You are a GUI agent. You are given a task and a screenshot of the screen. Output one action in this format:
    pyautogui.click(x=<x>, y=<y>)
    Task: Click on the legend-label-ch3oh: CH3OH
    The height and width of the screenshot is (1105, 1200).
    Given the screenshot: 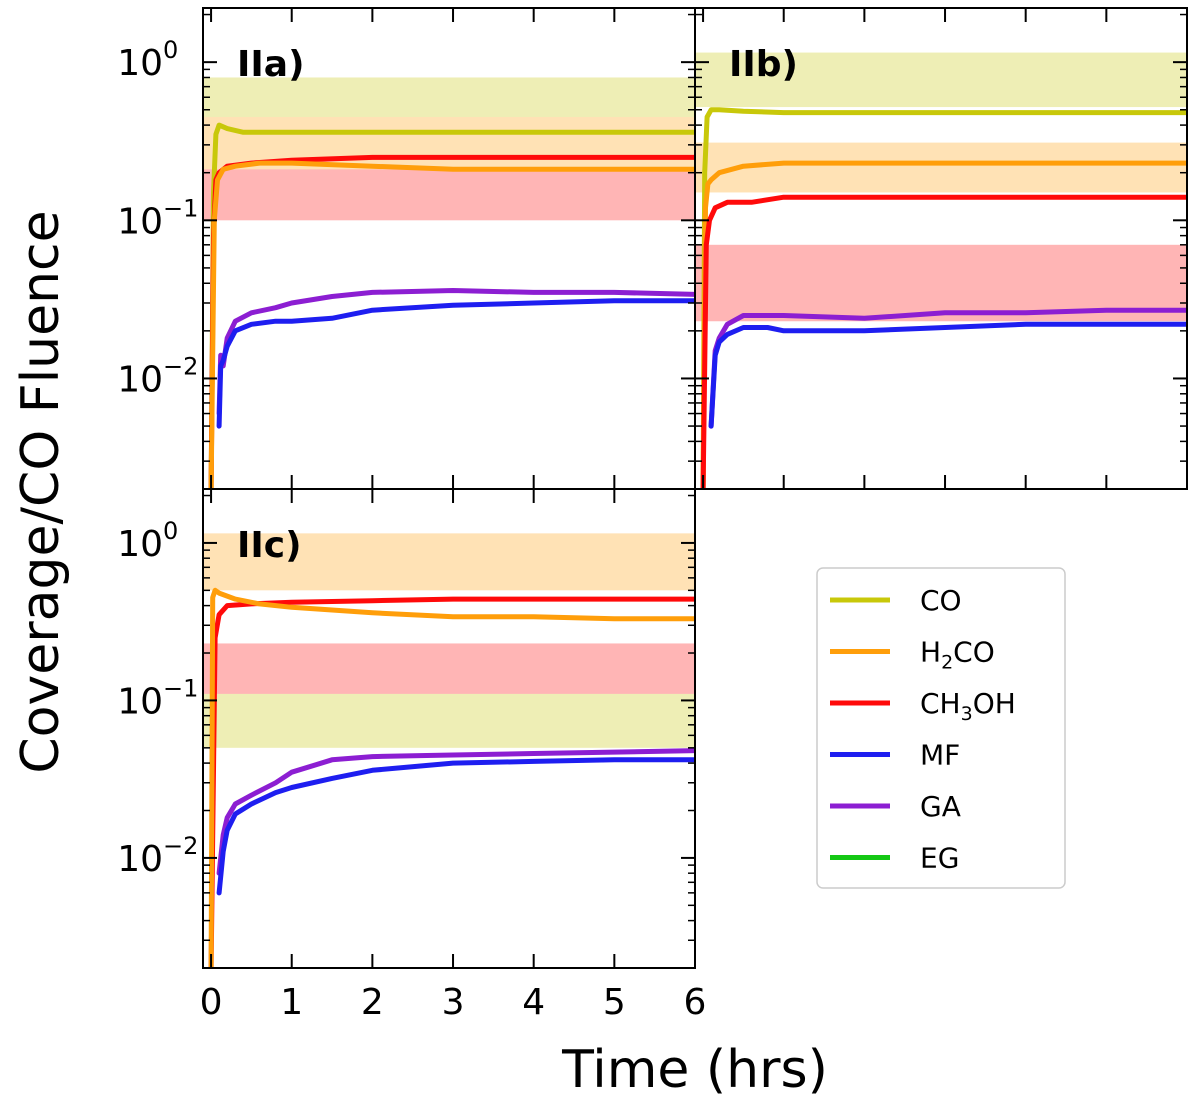 What is the action you would take?
    pyautogui.click(x=968, y=706)
    